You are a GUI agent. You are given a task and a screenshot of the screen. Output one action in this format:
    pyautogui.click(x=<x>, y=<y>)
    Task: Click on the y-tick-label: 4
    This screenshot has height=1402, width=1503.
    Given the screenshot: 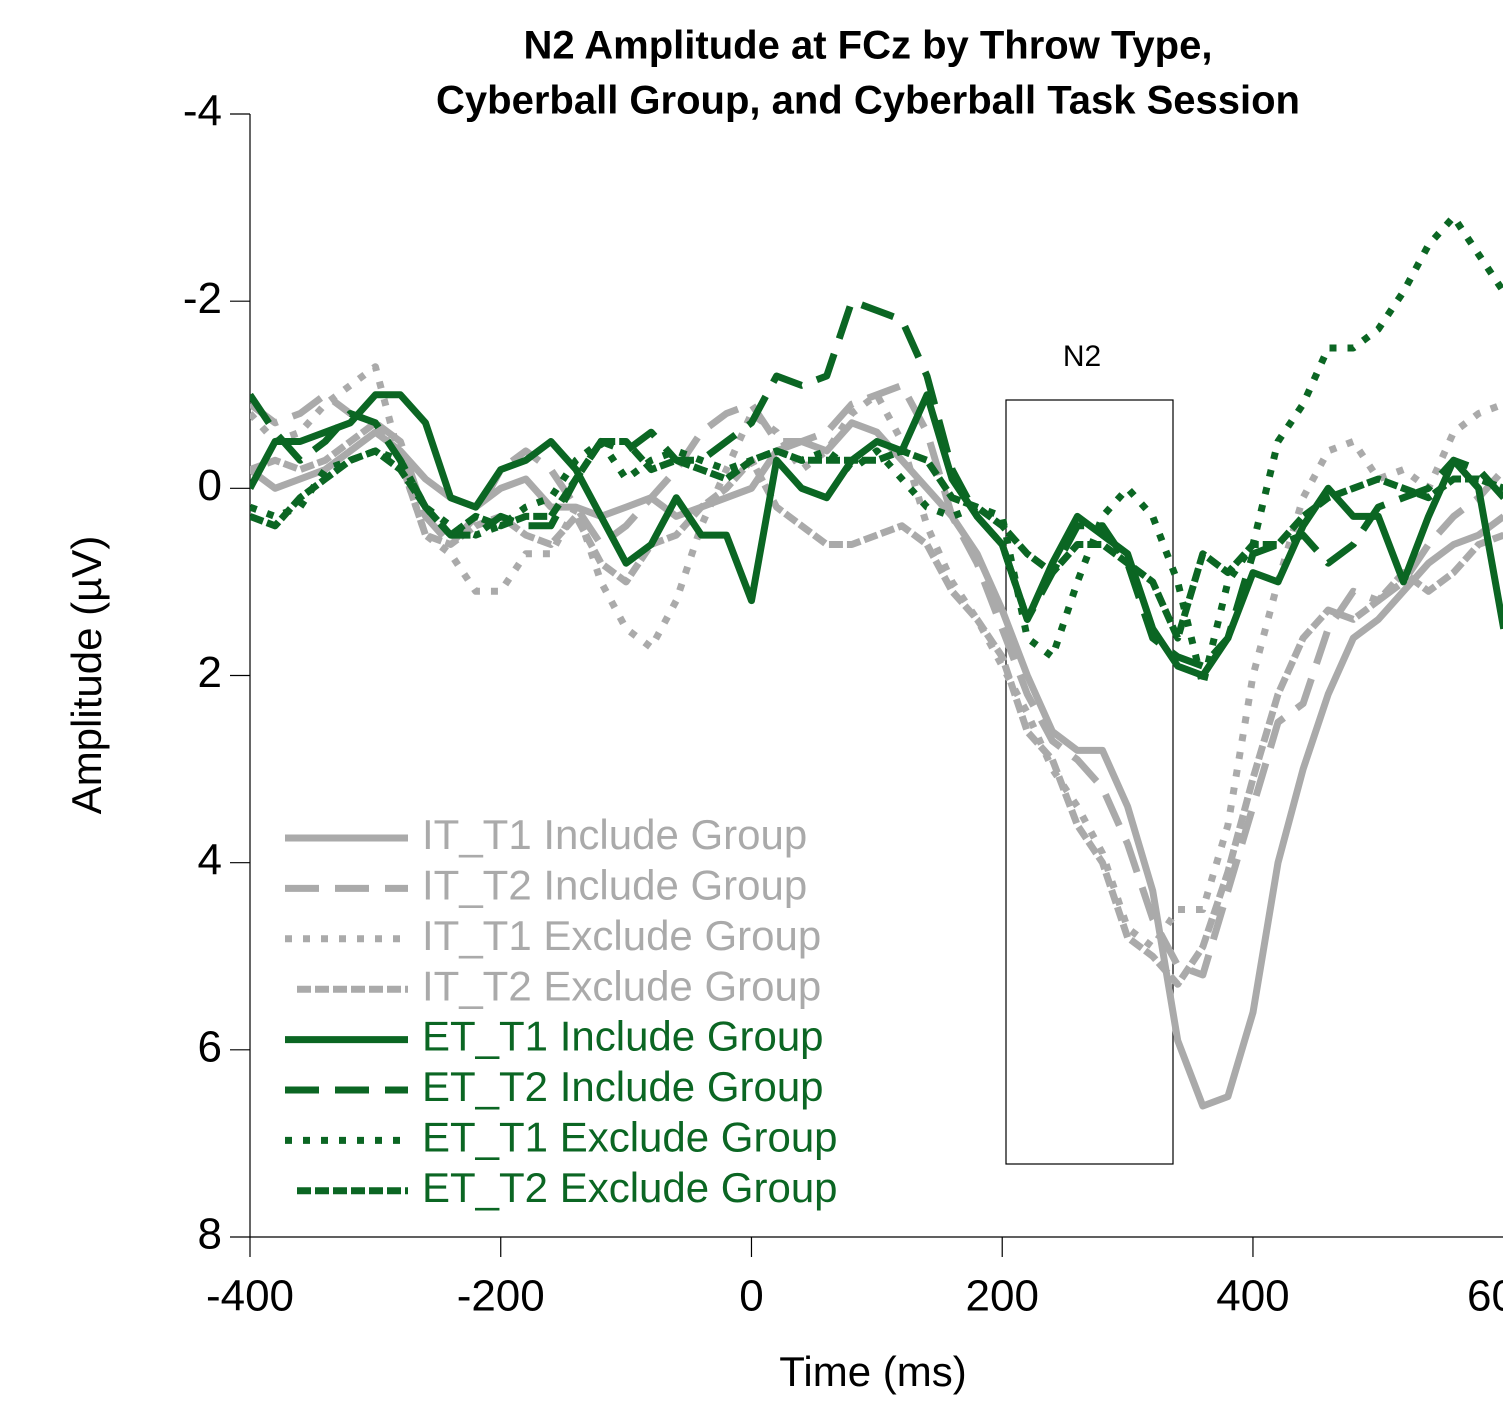 What is the action you would take?
    pyautogui.click(x=210, y=859)
    